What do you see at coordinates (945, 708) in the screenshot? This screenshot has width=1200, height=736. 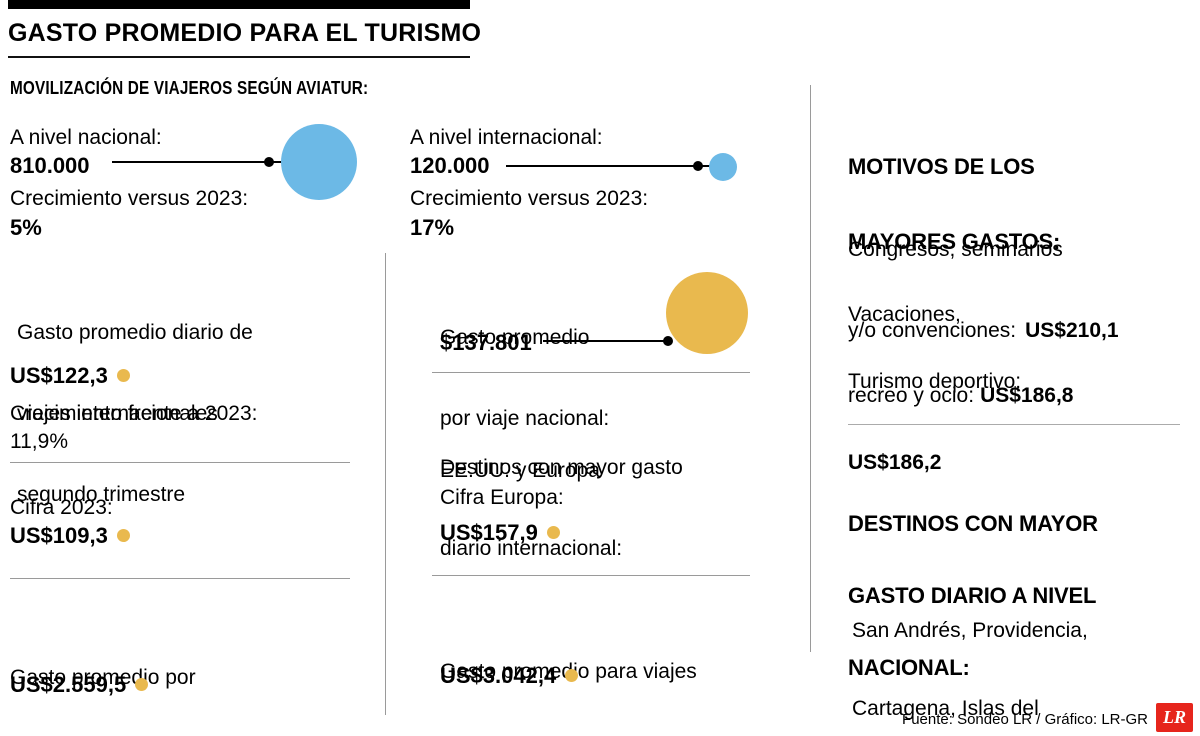 I see `destinos-line: Cartagena, Islas del` at bounding box center [945, 708].